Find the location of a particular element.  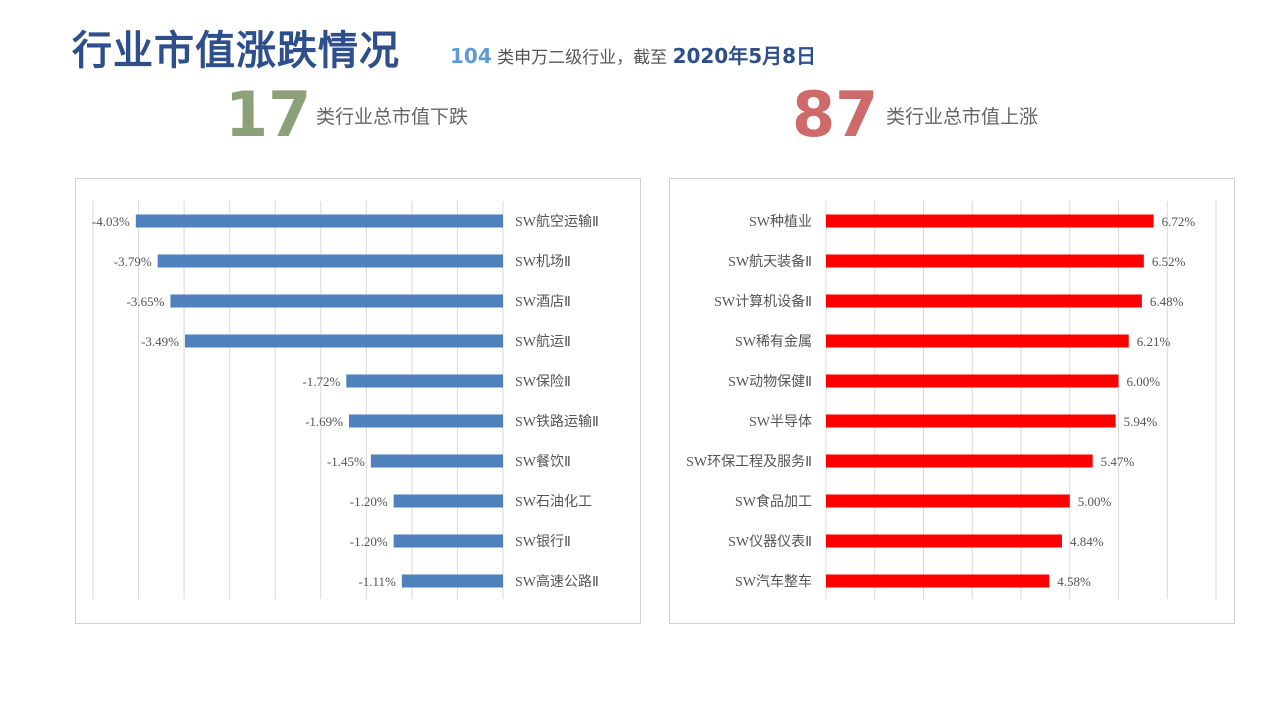

category-label: SW食品加工 is located at coordinates (773, 501).